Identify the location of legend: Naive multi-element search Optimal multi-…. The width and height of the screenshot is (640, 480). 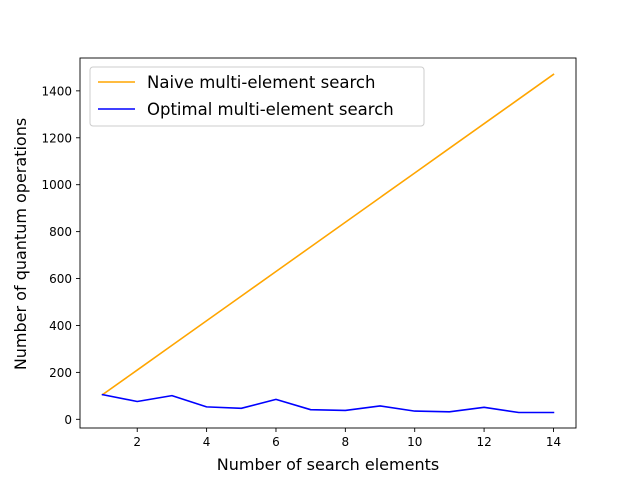
(257, 96).